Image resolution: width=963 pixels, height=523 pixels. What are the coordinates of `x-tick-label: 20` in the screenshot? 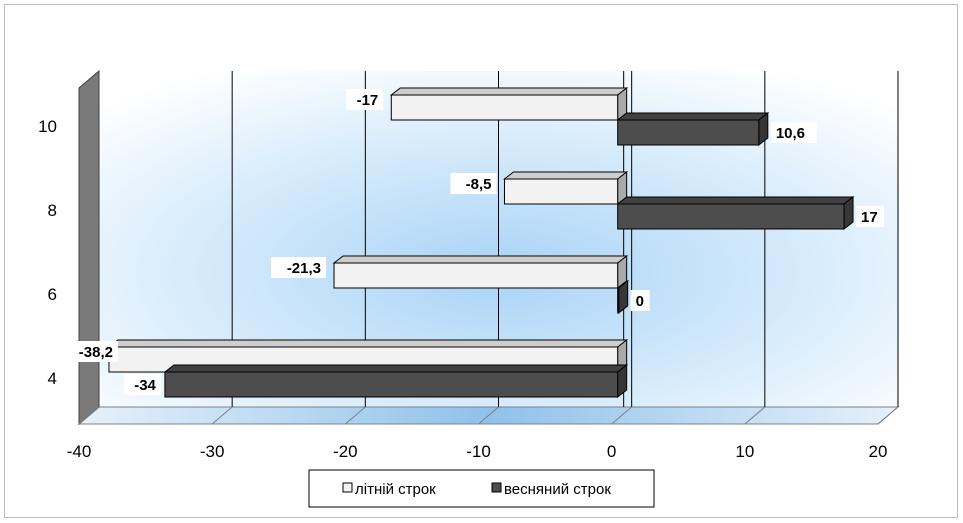 It's located at (878, 451).